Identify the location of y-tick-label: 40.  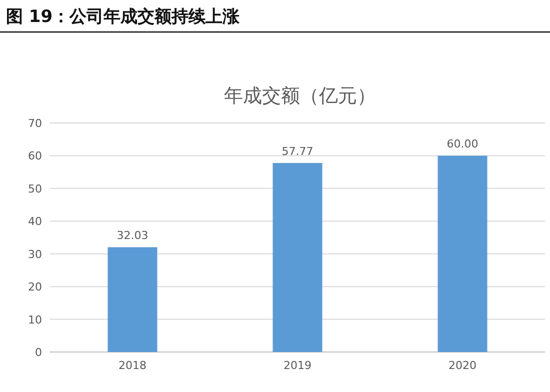
(35, 221).